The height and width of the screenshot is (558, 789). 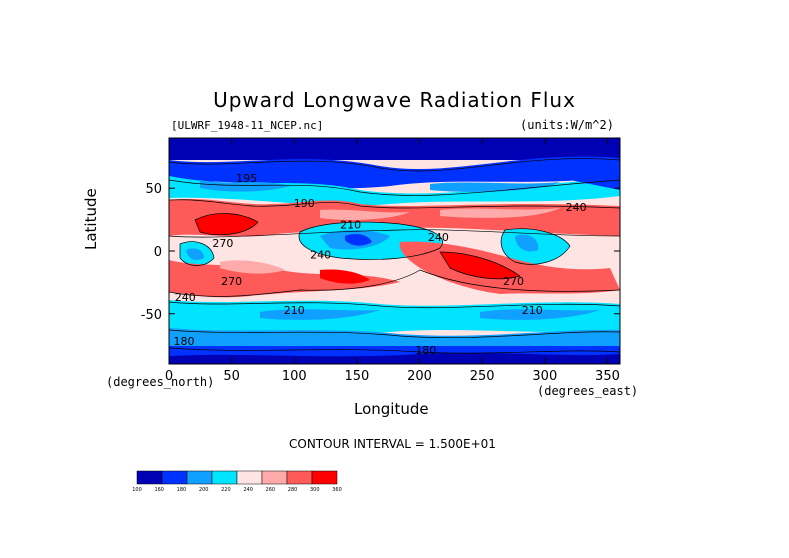 I want to click on contour-interval-note: CONTOUR INTERVAL = 1.500E+01, so click(x=392, y=444).